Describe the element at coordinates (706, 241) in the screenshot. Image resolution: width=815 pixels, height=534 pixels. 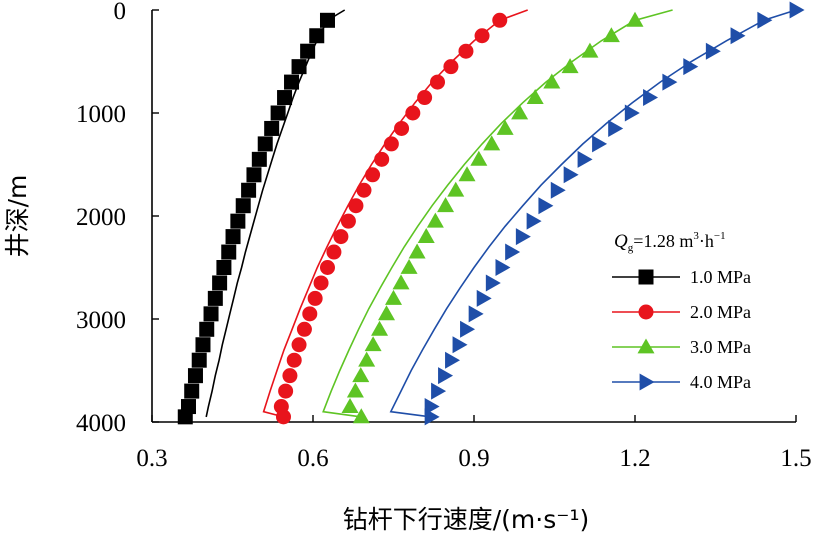
I see `legend-title-mid: ·h` at that location.